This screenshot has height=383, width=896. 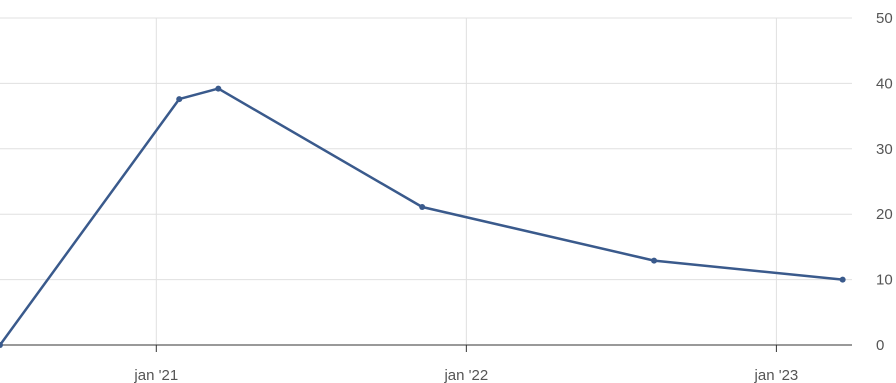 I want to click on x-tick-label: jan '23, so click(x=776, y=375).